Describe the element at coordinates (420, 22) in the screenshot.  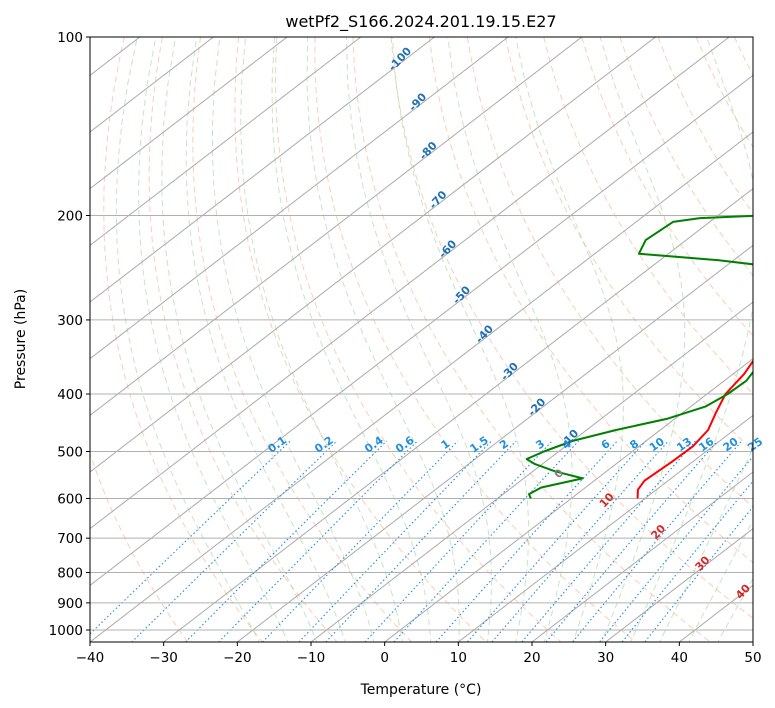
I see `chart-title: wetPf2_S166.2024.201.19.15.E27` at that location.